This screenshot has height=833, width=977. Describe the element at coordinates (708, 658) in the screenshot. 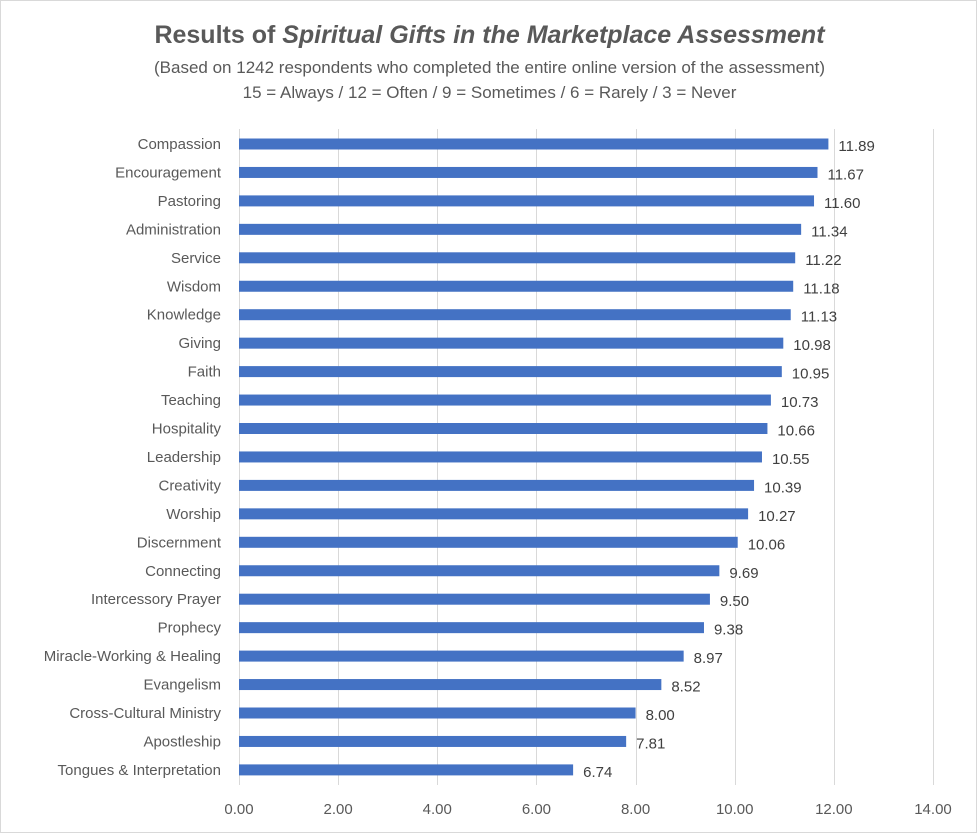

I see `data-label: 8.97` at that location.